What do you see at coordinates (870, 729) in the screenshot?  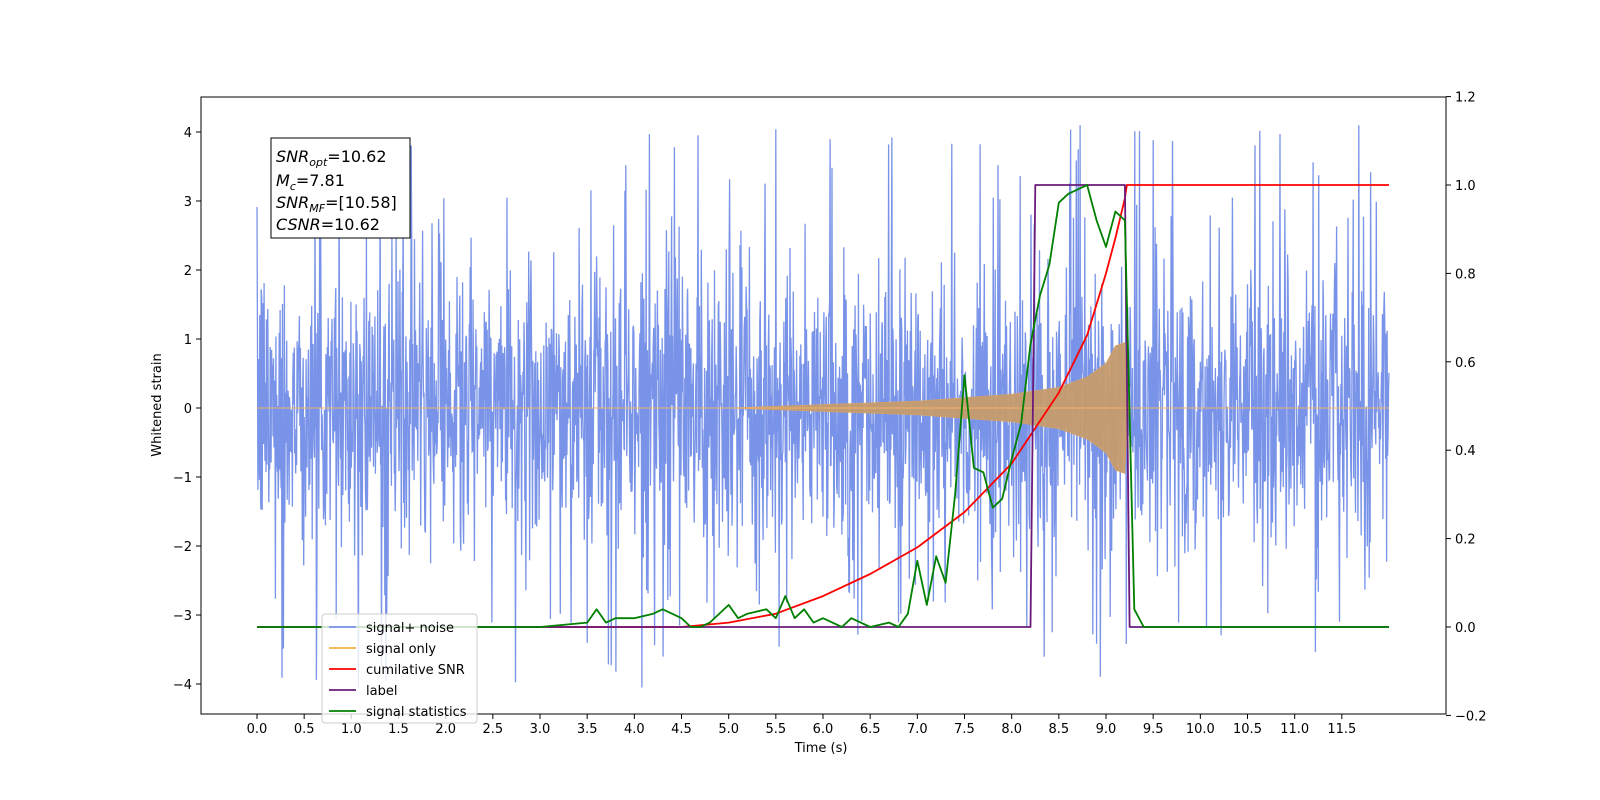 I see `x-tick-label: 6.5` at bounding box center [870, 729].